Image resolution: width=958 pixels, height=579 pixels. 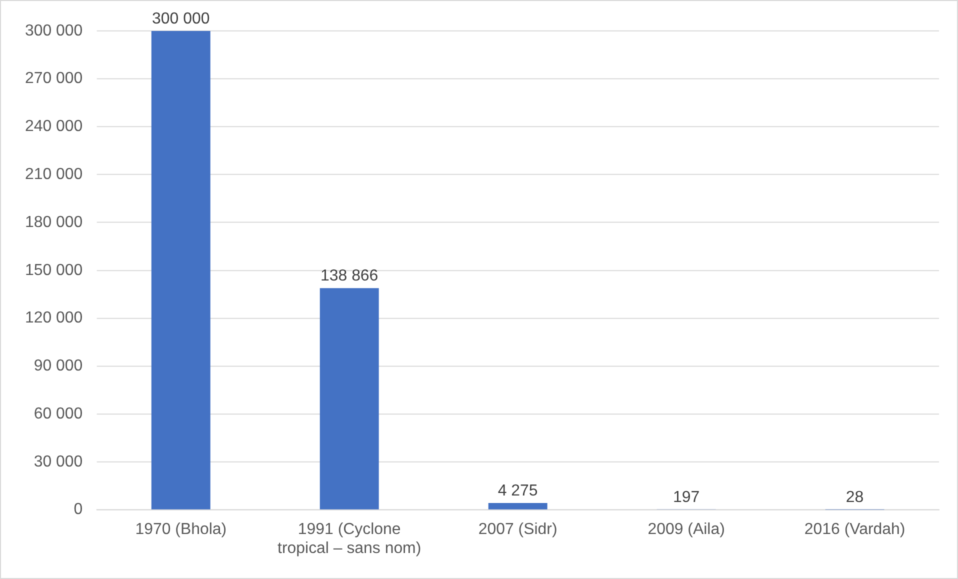 What do you see at coordinates (54, 174) in the screenshot?
I see `y-tick-label: 210 000` at bounding box center [54, 174].